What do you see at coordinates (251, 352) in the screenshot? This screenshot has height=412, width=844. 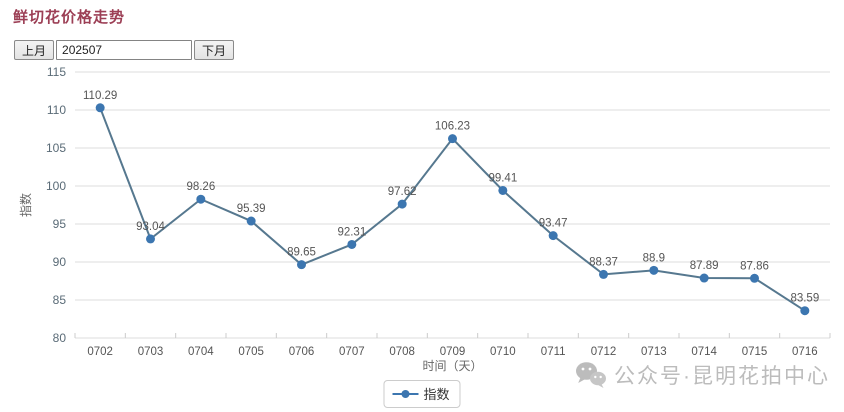 I see `x-tick-label: 0705` at bounding box center [251, 352].